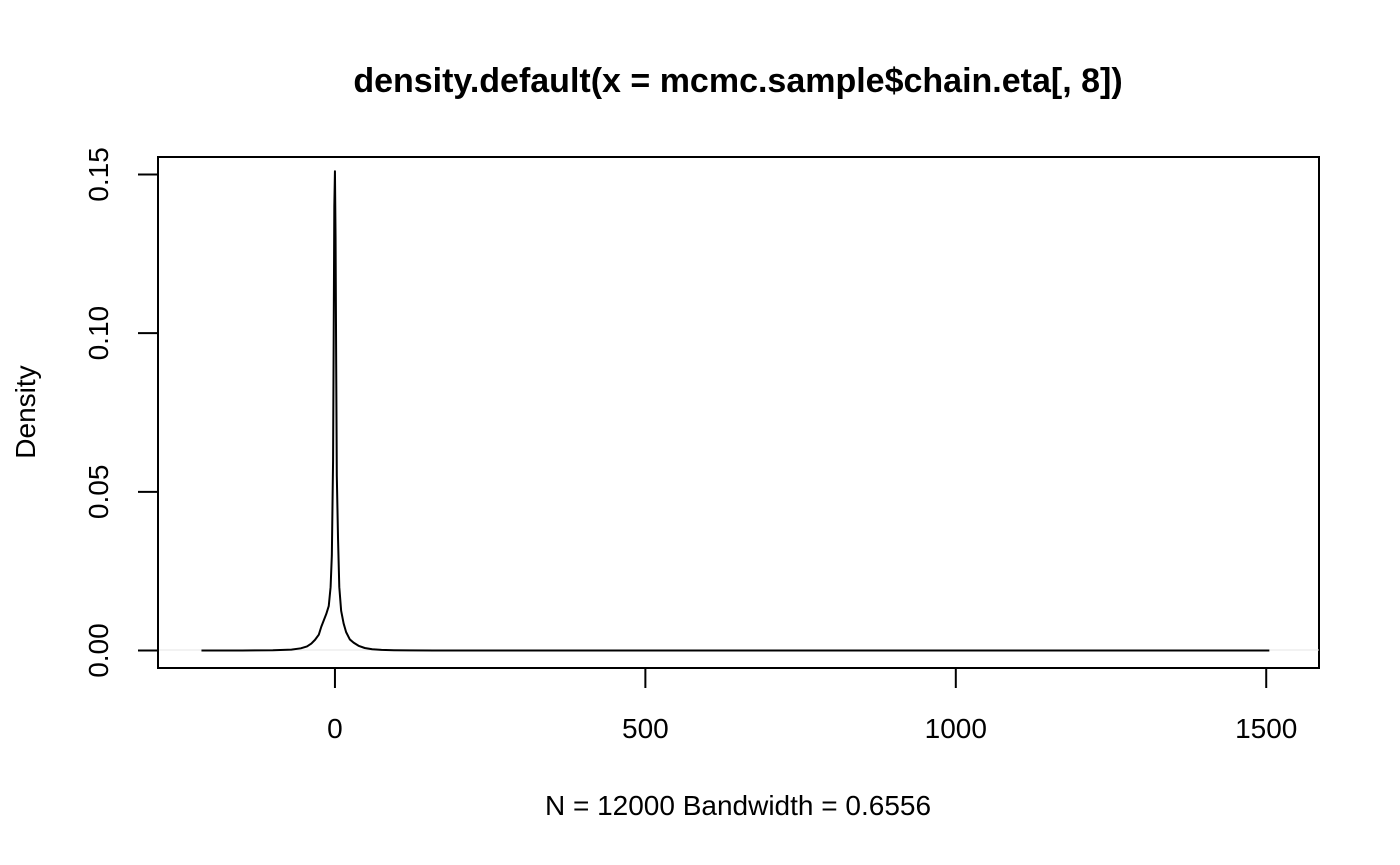 The image size is (1400, 865). What do you see at coordinates (98, 650) in the screenshot?
I see `y-tick-label: 0.00` at bounding box center [98, 650].